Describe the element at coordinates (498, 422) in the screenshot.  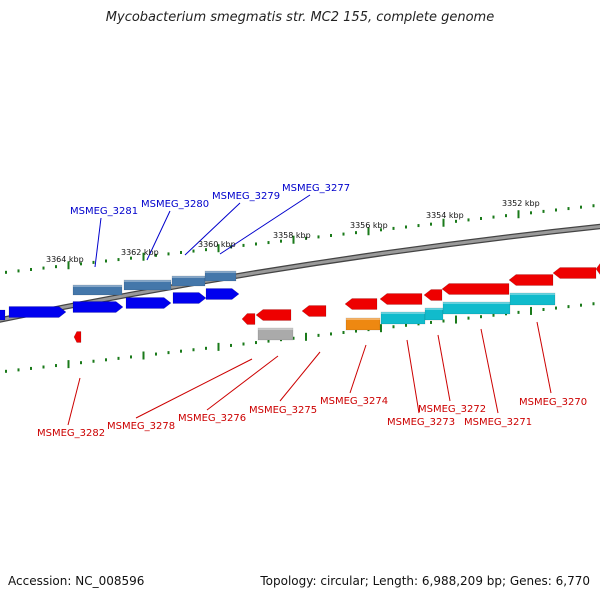
I see `gene-label-msmeg-3271: MSMEG_3271` at that location.